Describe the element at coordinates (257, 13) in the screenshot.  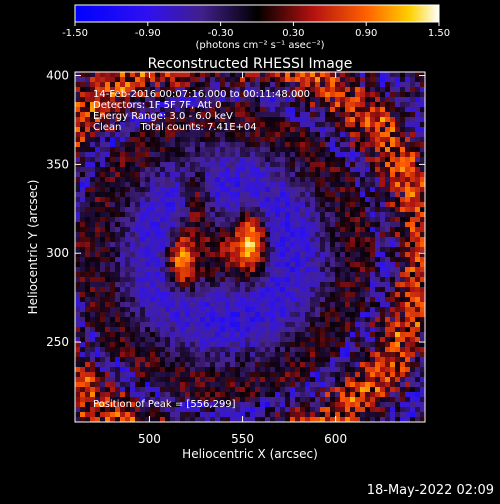
I see `colorbar` at that location.